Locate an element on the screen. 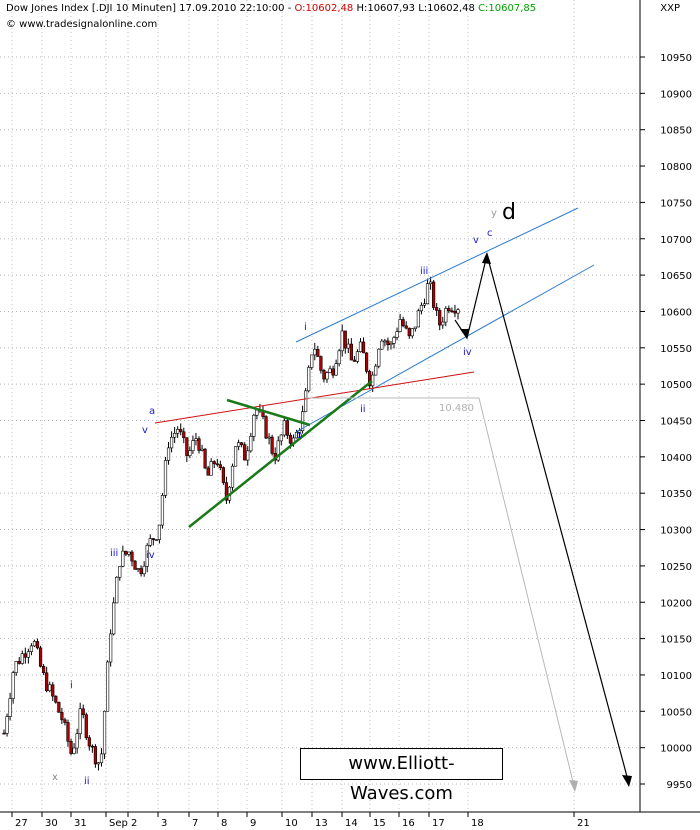 This screenshot has height=830, width=700. x-tick-label: 21 is located at coordinates (583, 823).